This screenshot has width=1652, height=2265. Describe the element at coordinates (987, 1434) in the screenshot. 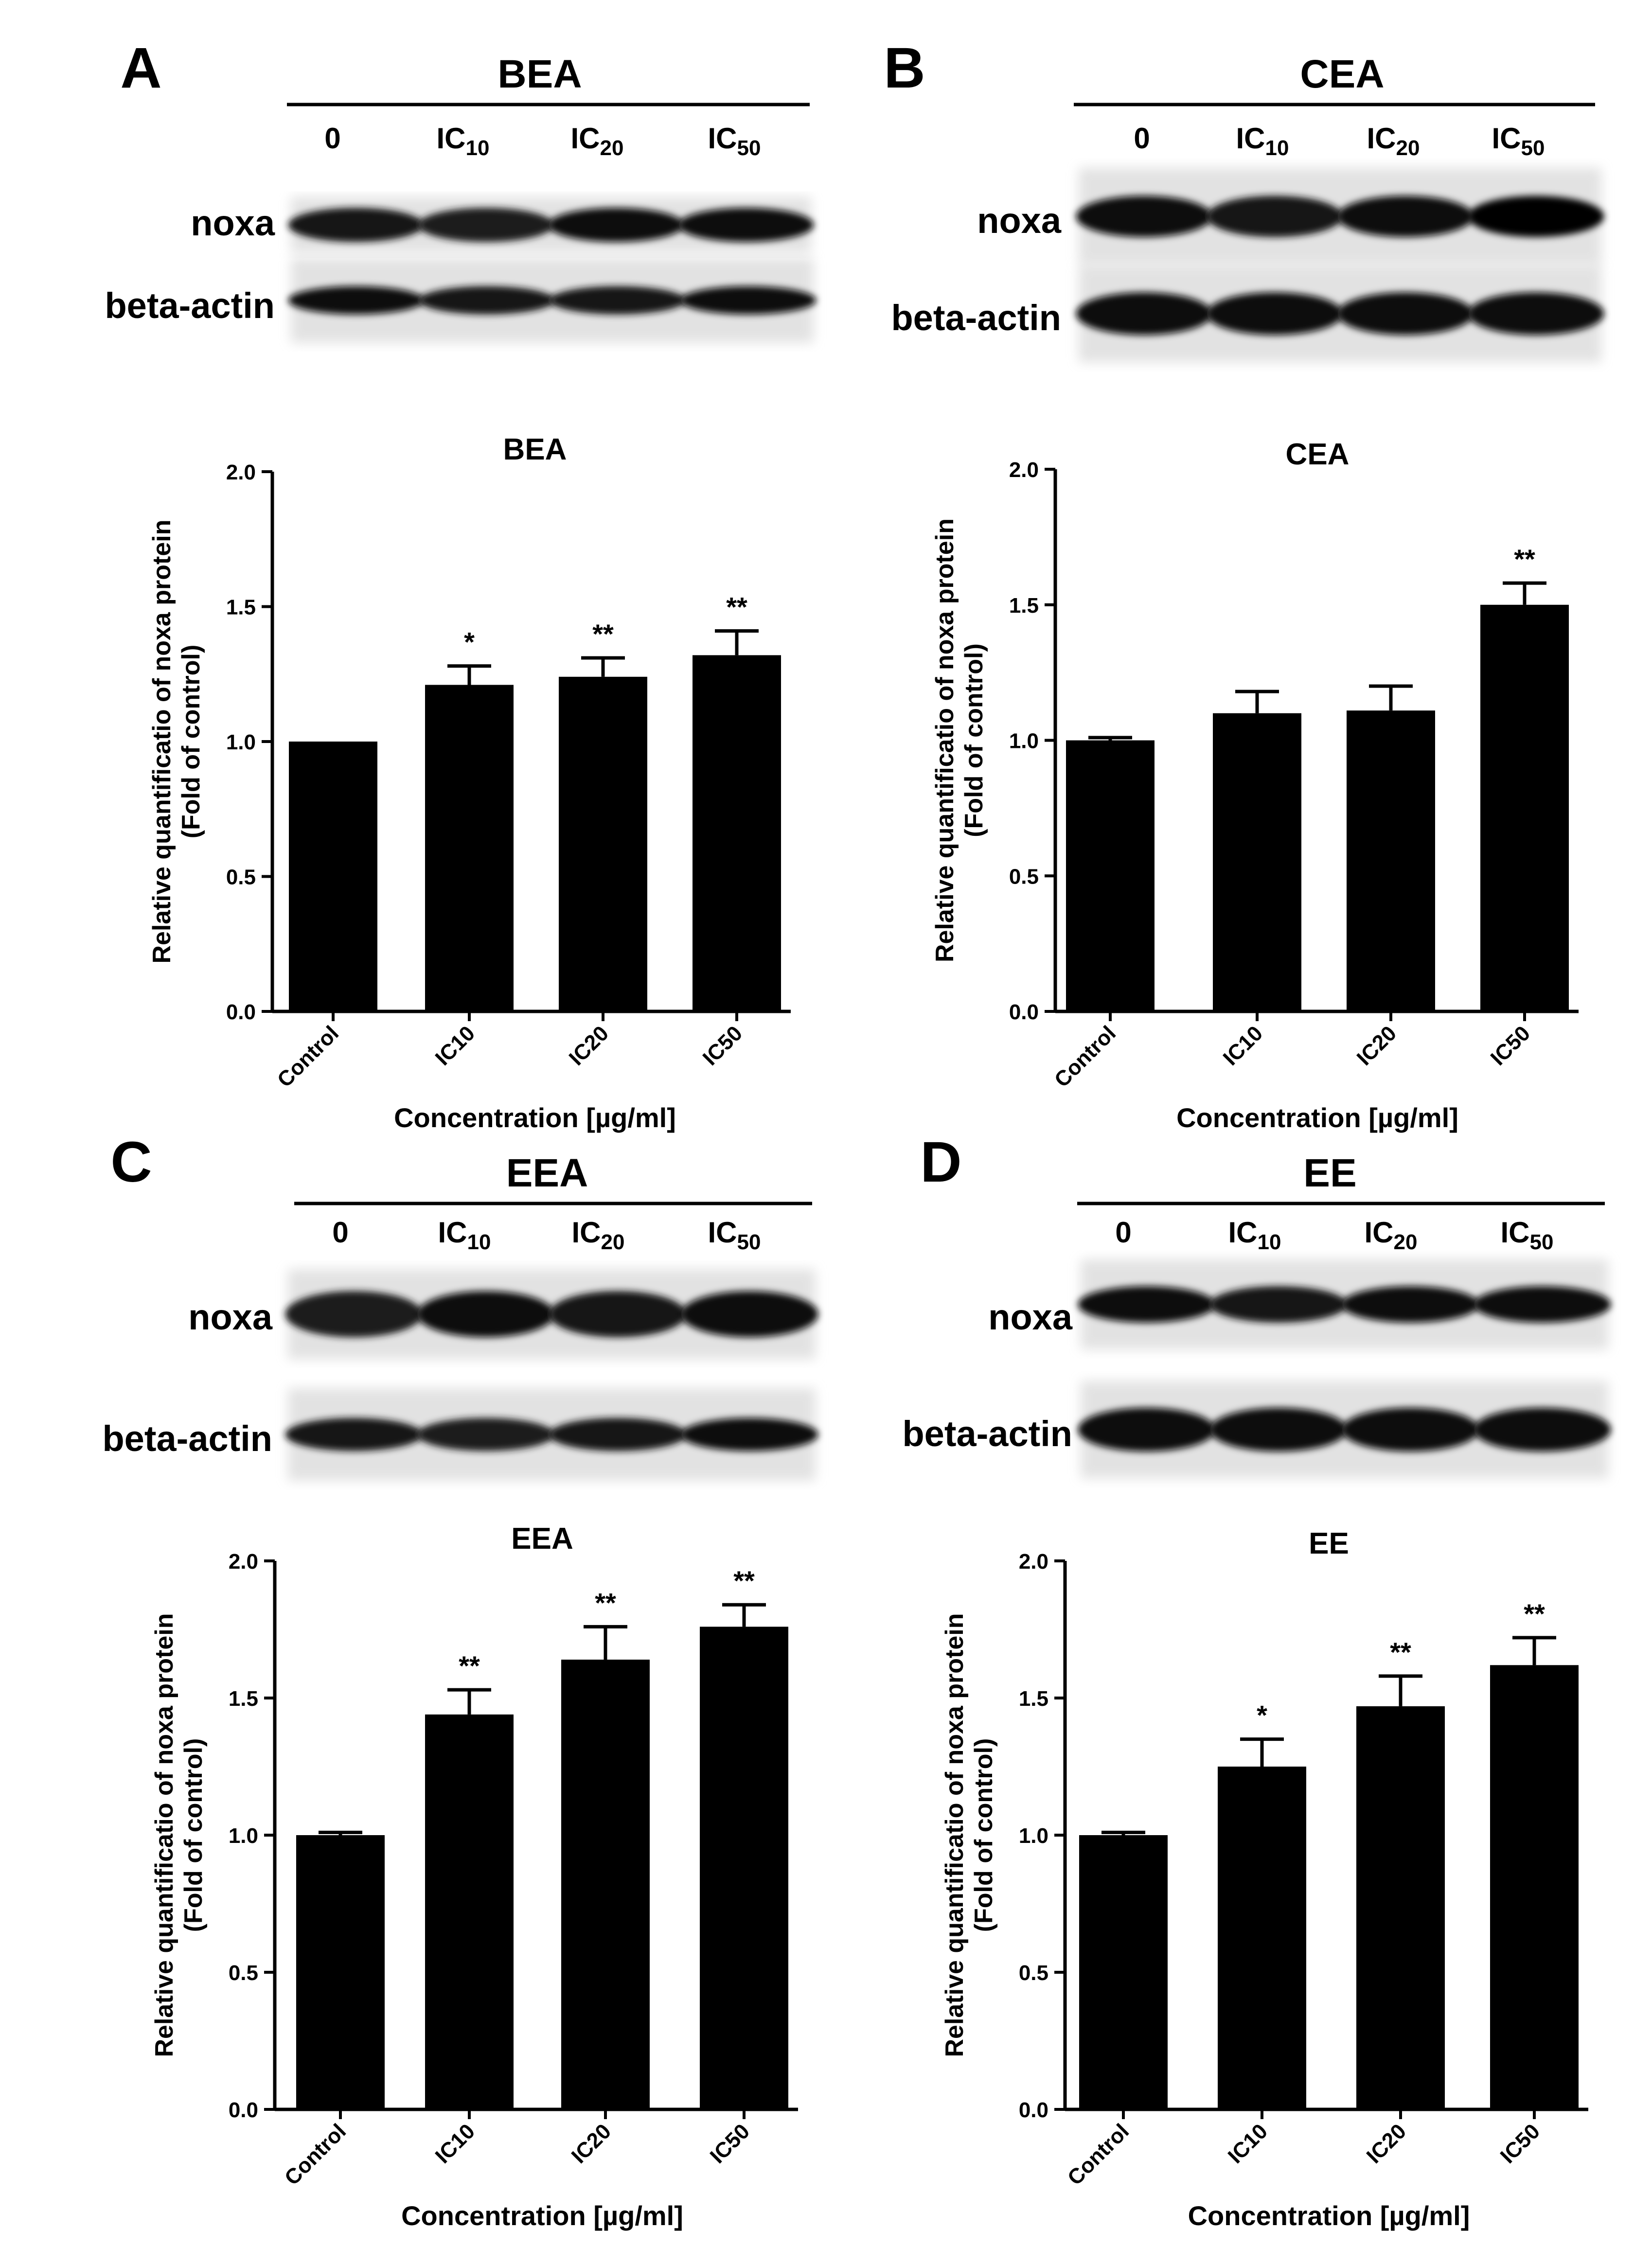

I see `blot-row-label: beta-actin` at that location.